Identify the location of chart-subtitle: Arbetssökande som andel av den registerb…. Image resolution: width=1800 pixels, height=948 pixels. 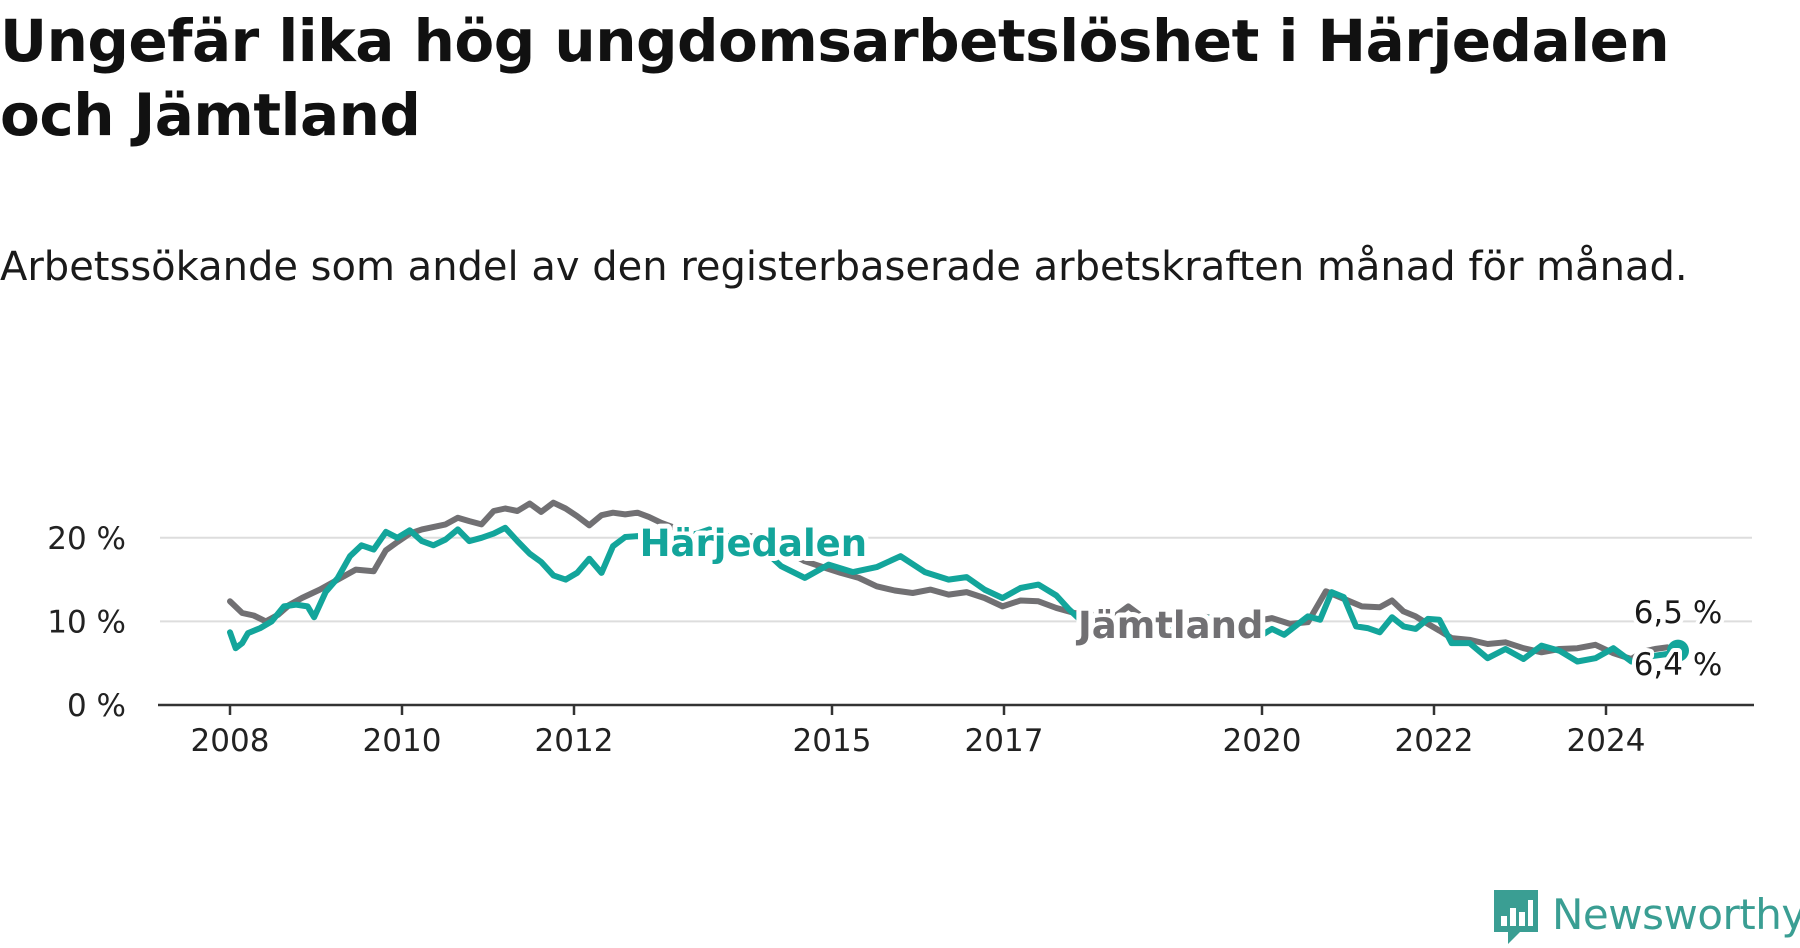
(844, 267).